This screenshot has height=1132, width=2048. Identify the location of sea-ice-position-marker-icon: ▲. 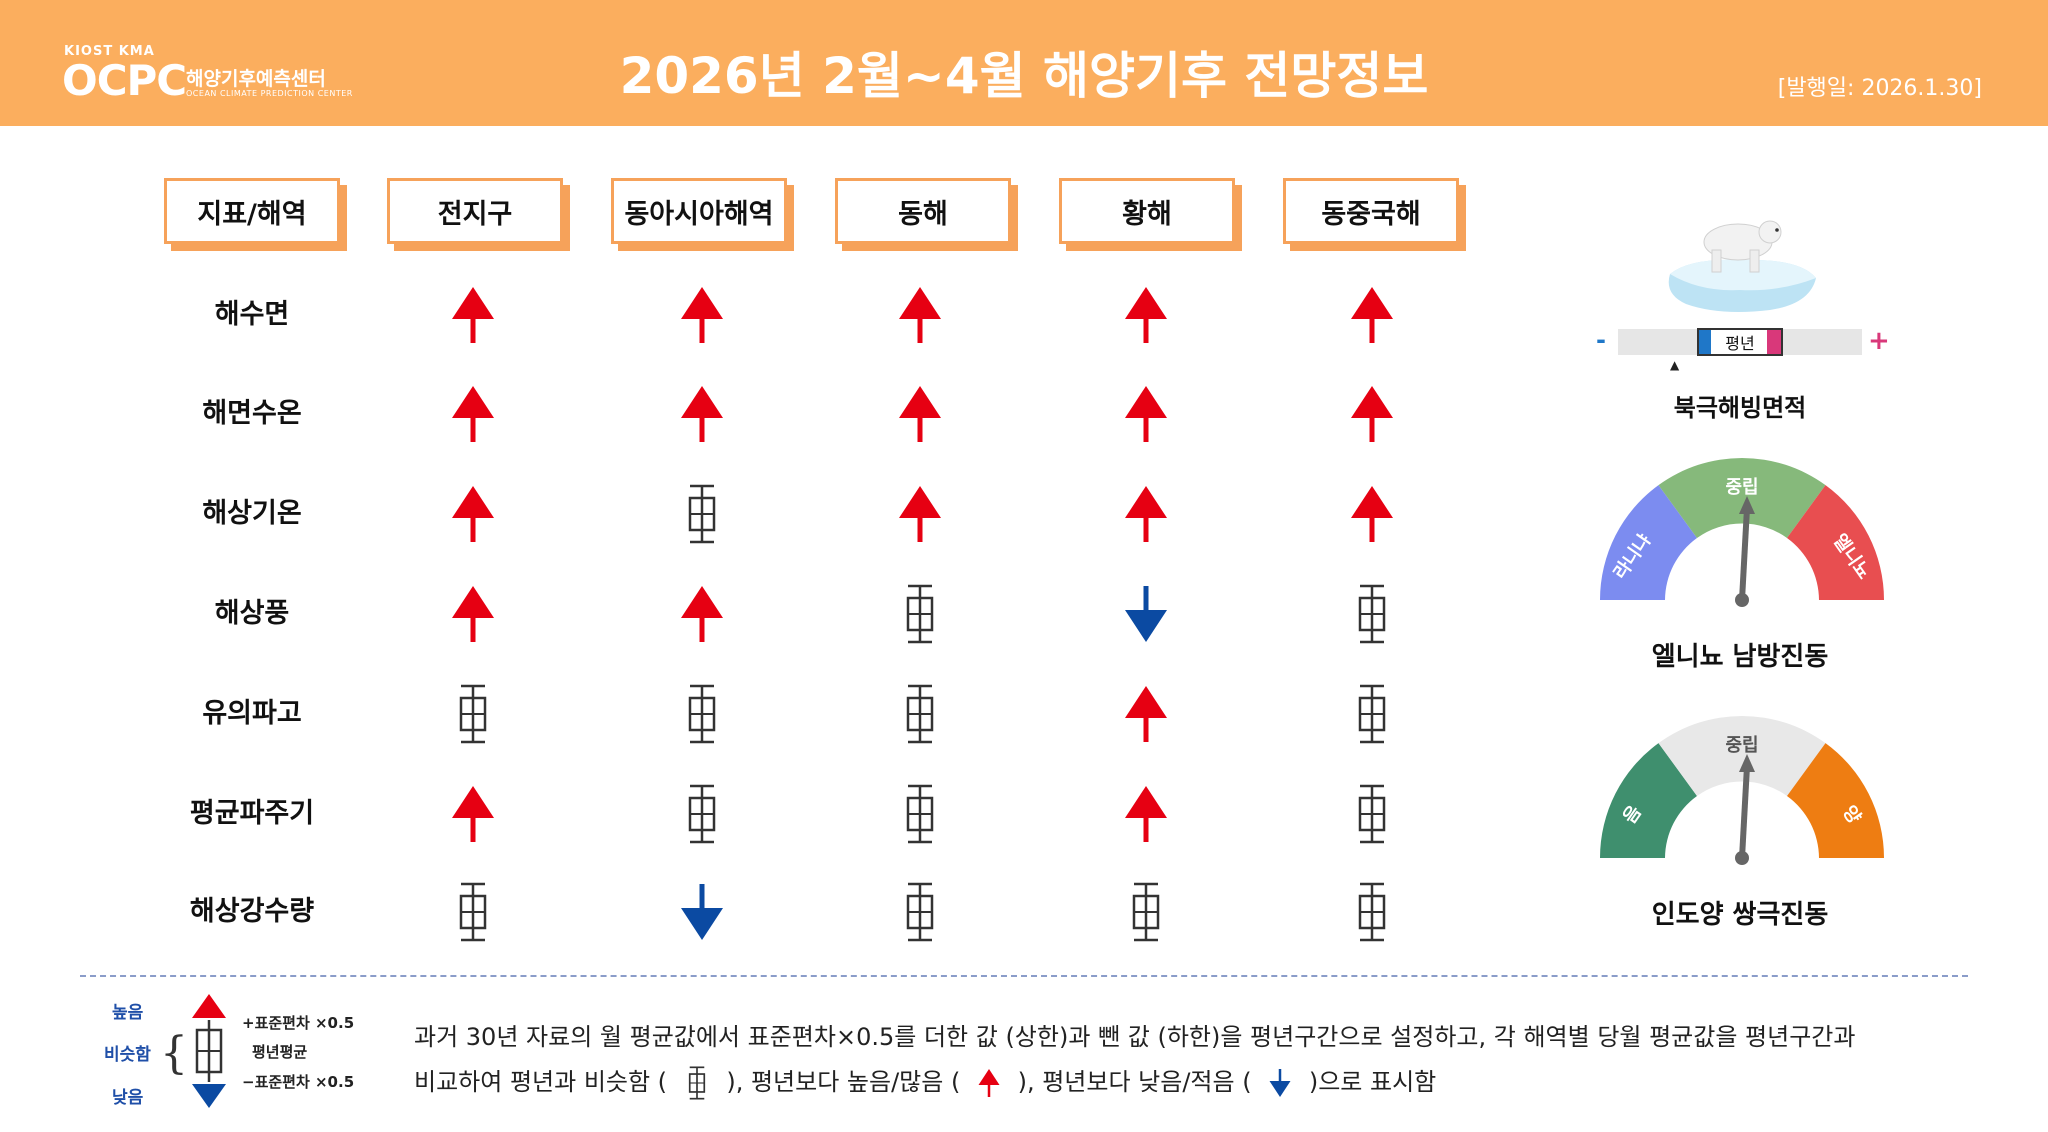
(1675, 365).